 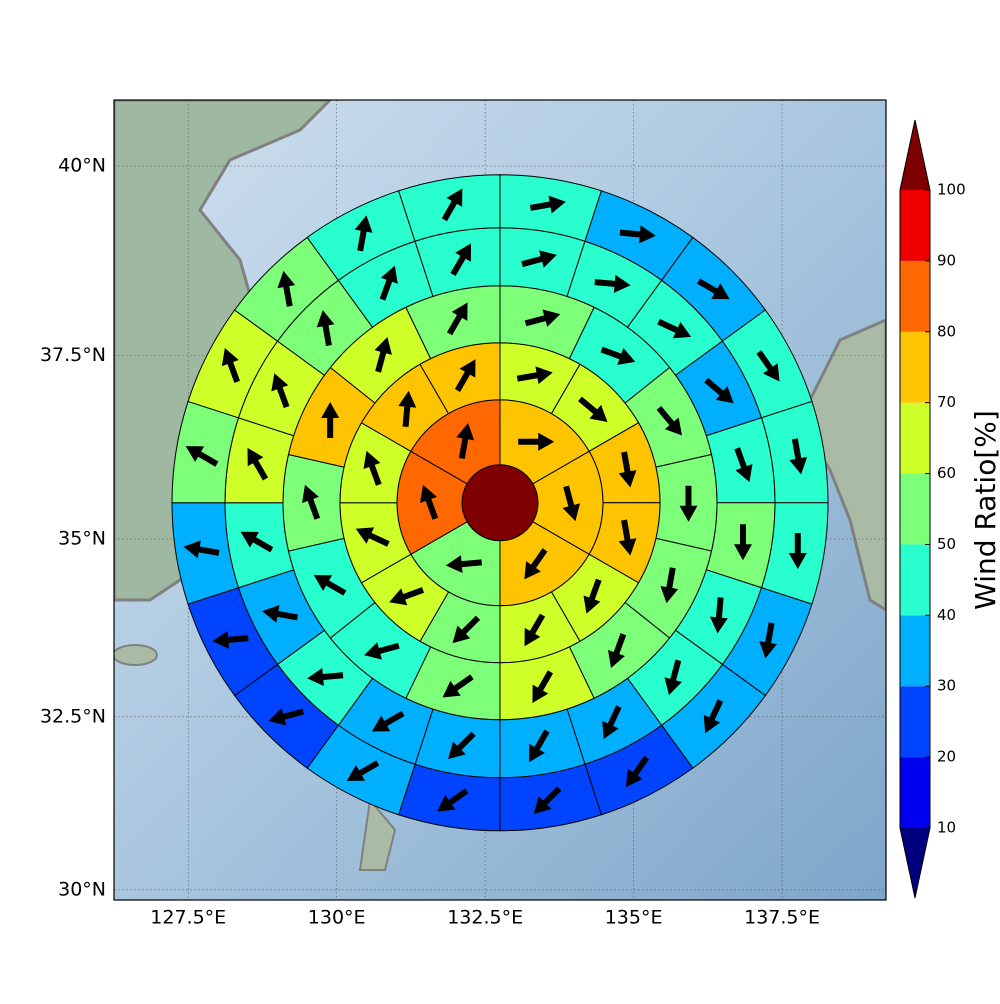 What do you see at coordinates (946, 757) in the screenshot?
I see `colorbar-tick-label: 20` at bounding box center [946, 757].